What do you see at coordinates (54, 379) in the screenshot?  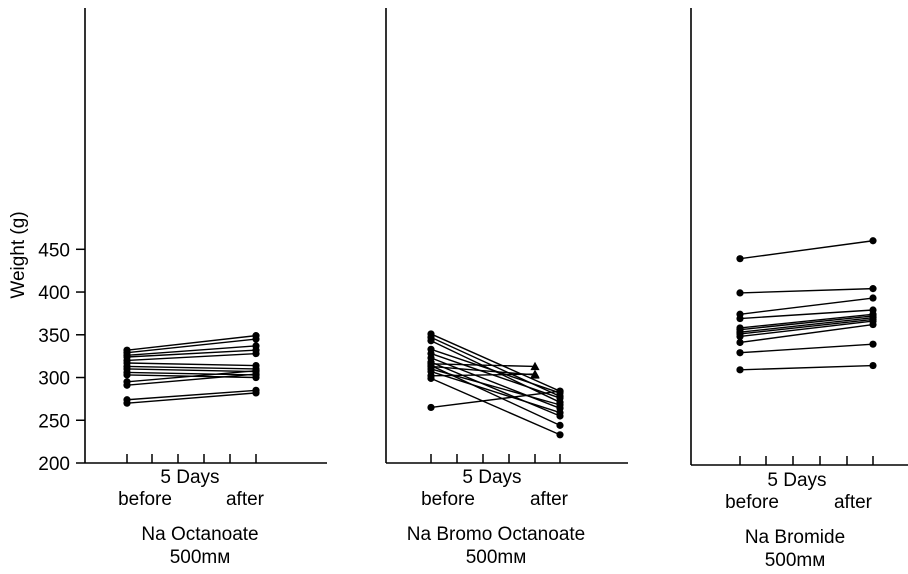 I see `y-tick-label: 300` at bounding box center [54, 379].